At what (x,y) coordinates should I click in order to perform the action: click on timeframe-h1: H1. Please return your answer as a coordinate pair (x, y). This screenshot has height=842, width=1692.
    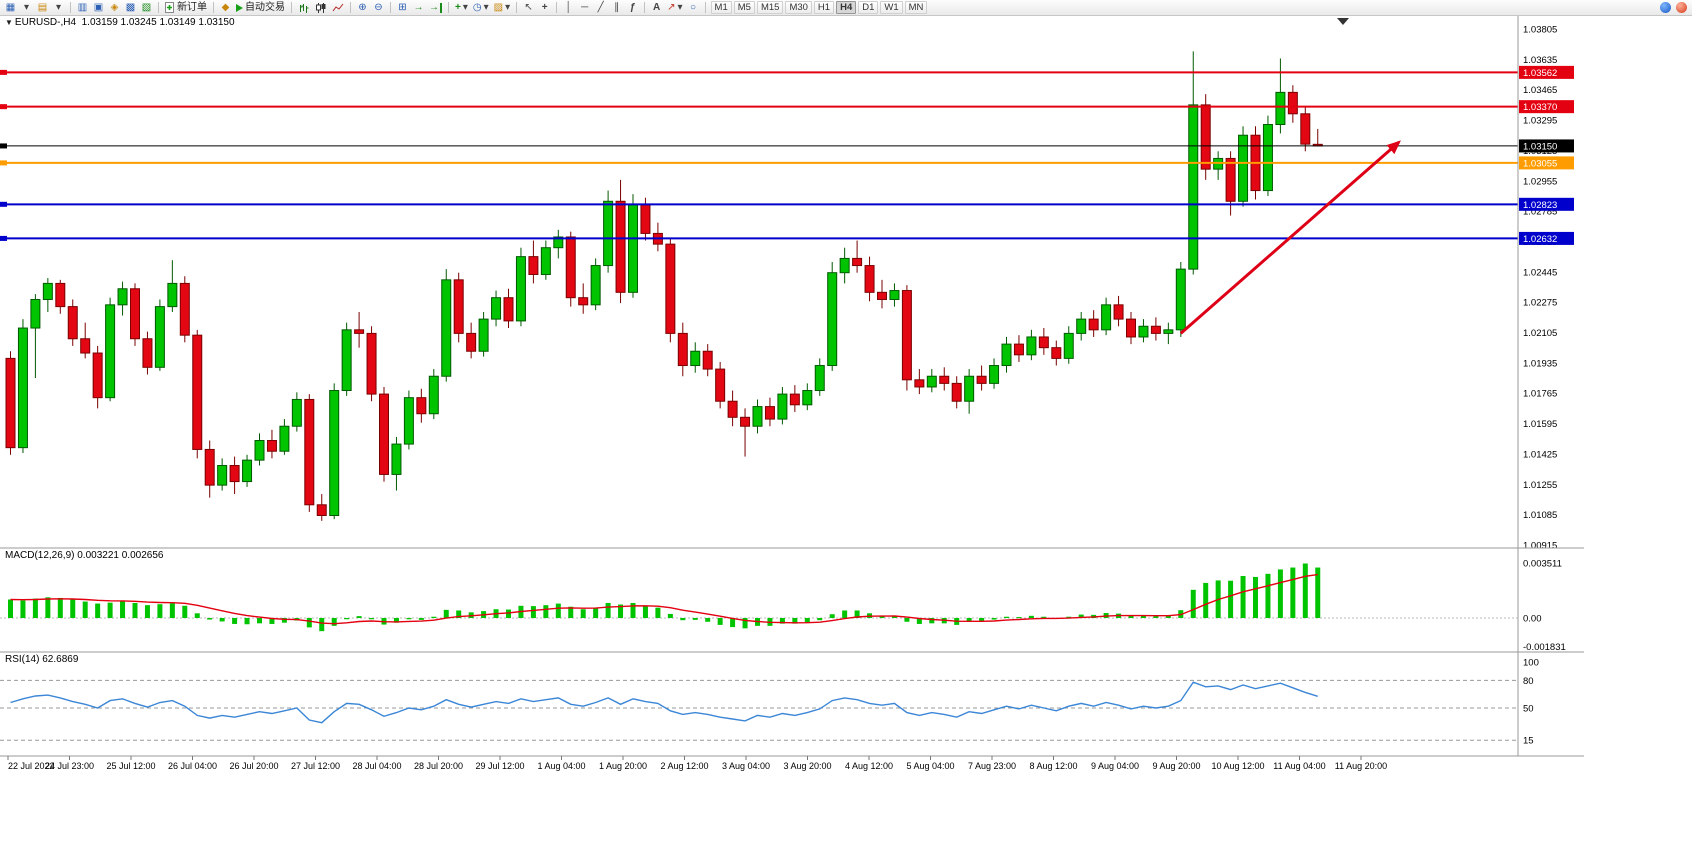
    Looking at the image, I should click on (824, 7).